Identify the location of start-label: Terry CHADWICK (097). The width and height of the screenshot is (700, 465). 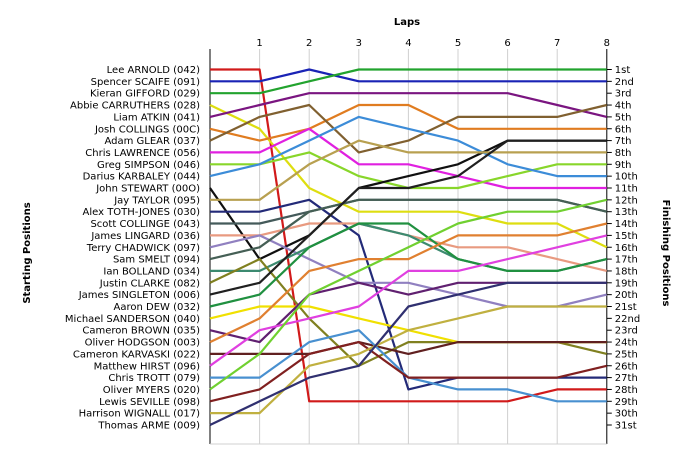
(143, 248).